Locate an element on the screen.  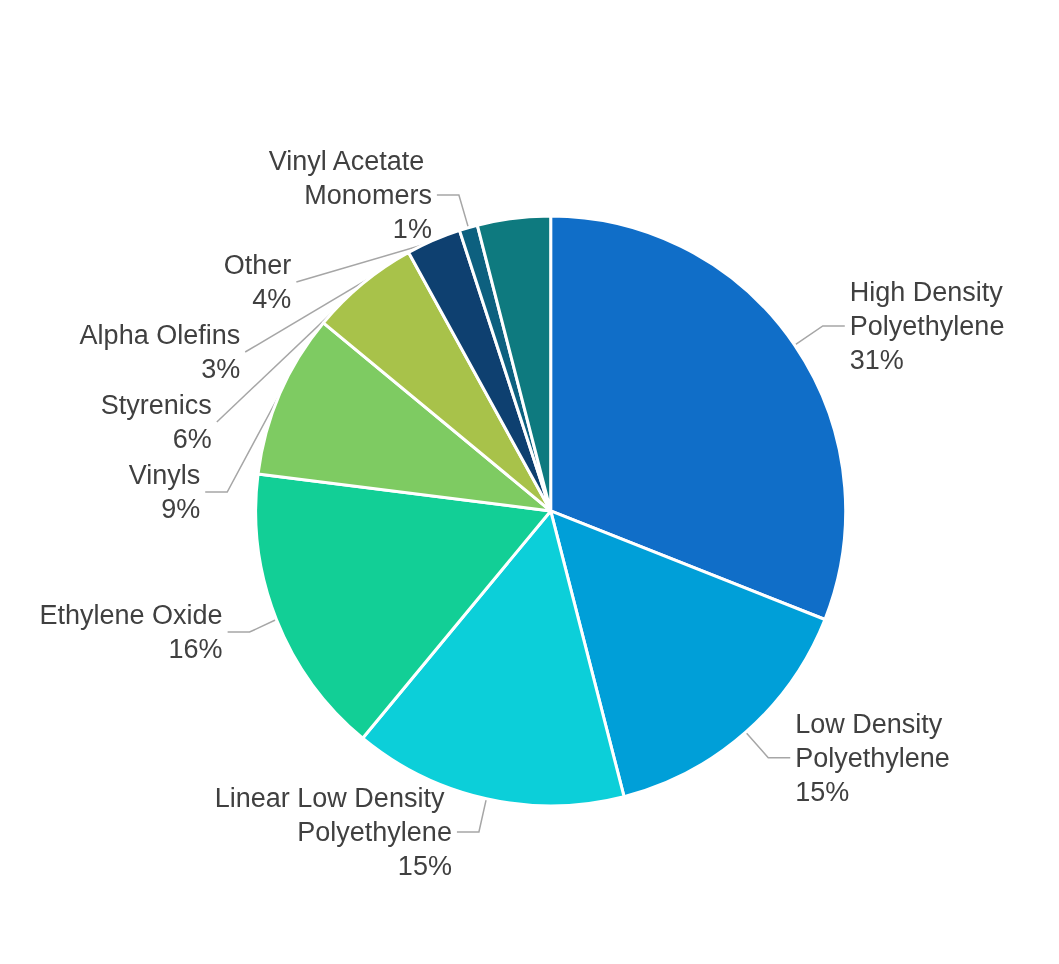
data-label: 4% is located at coordinates (272, 298).